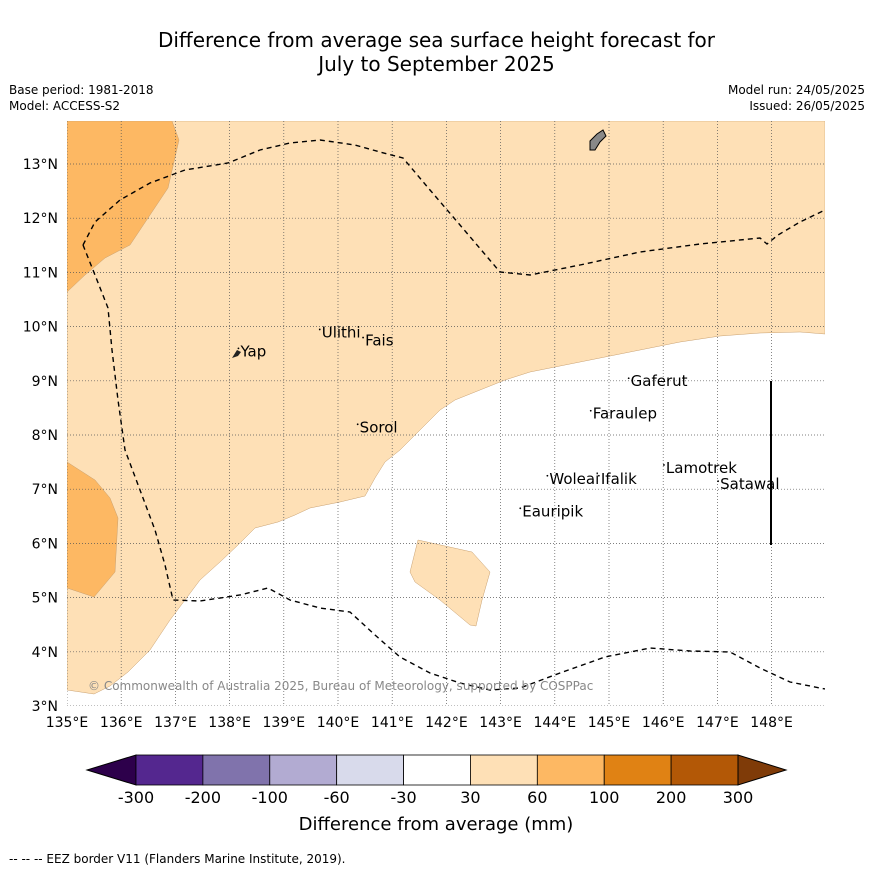 This screenshot has width=873, height=873. What do you see at coordinates (500, 723) in the screenshot?
I see `lon-tick-label: 143°E` at bounding box center [500, 723].